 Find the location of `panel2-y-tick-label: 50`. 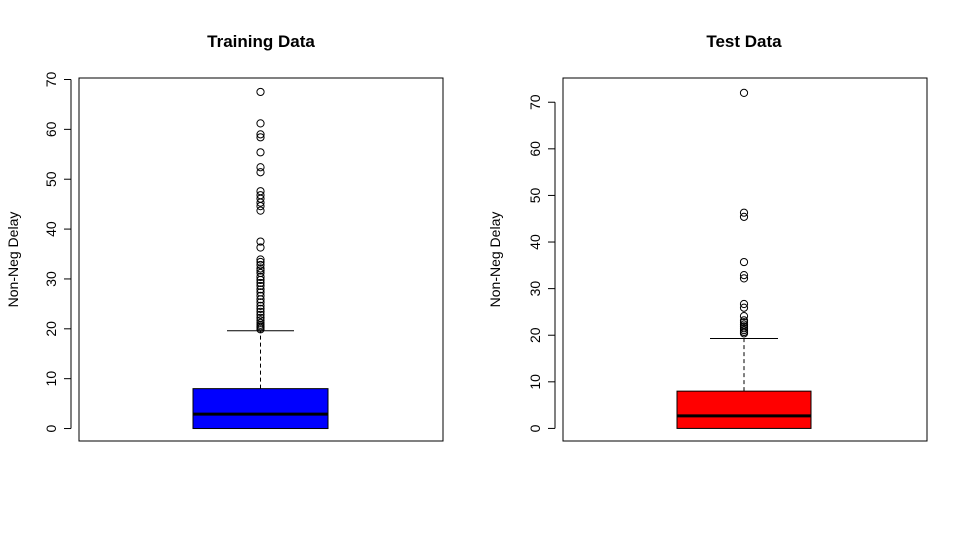

panel2-y-tick-label: 50 is located at coordinates (535, 195).